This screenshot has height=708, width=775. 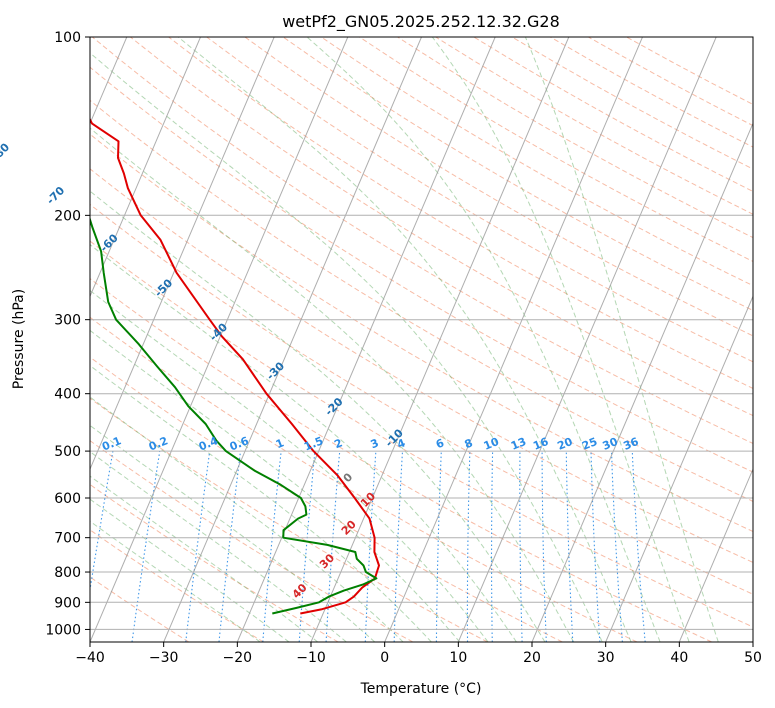 I want to click on x-tick-label: 30, so click(x=606, y=658).